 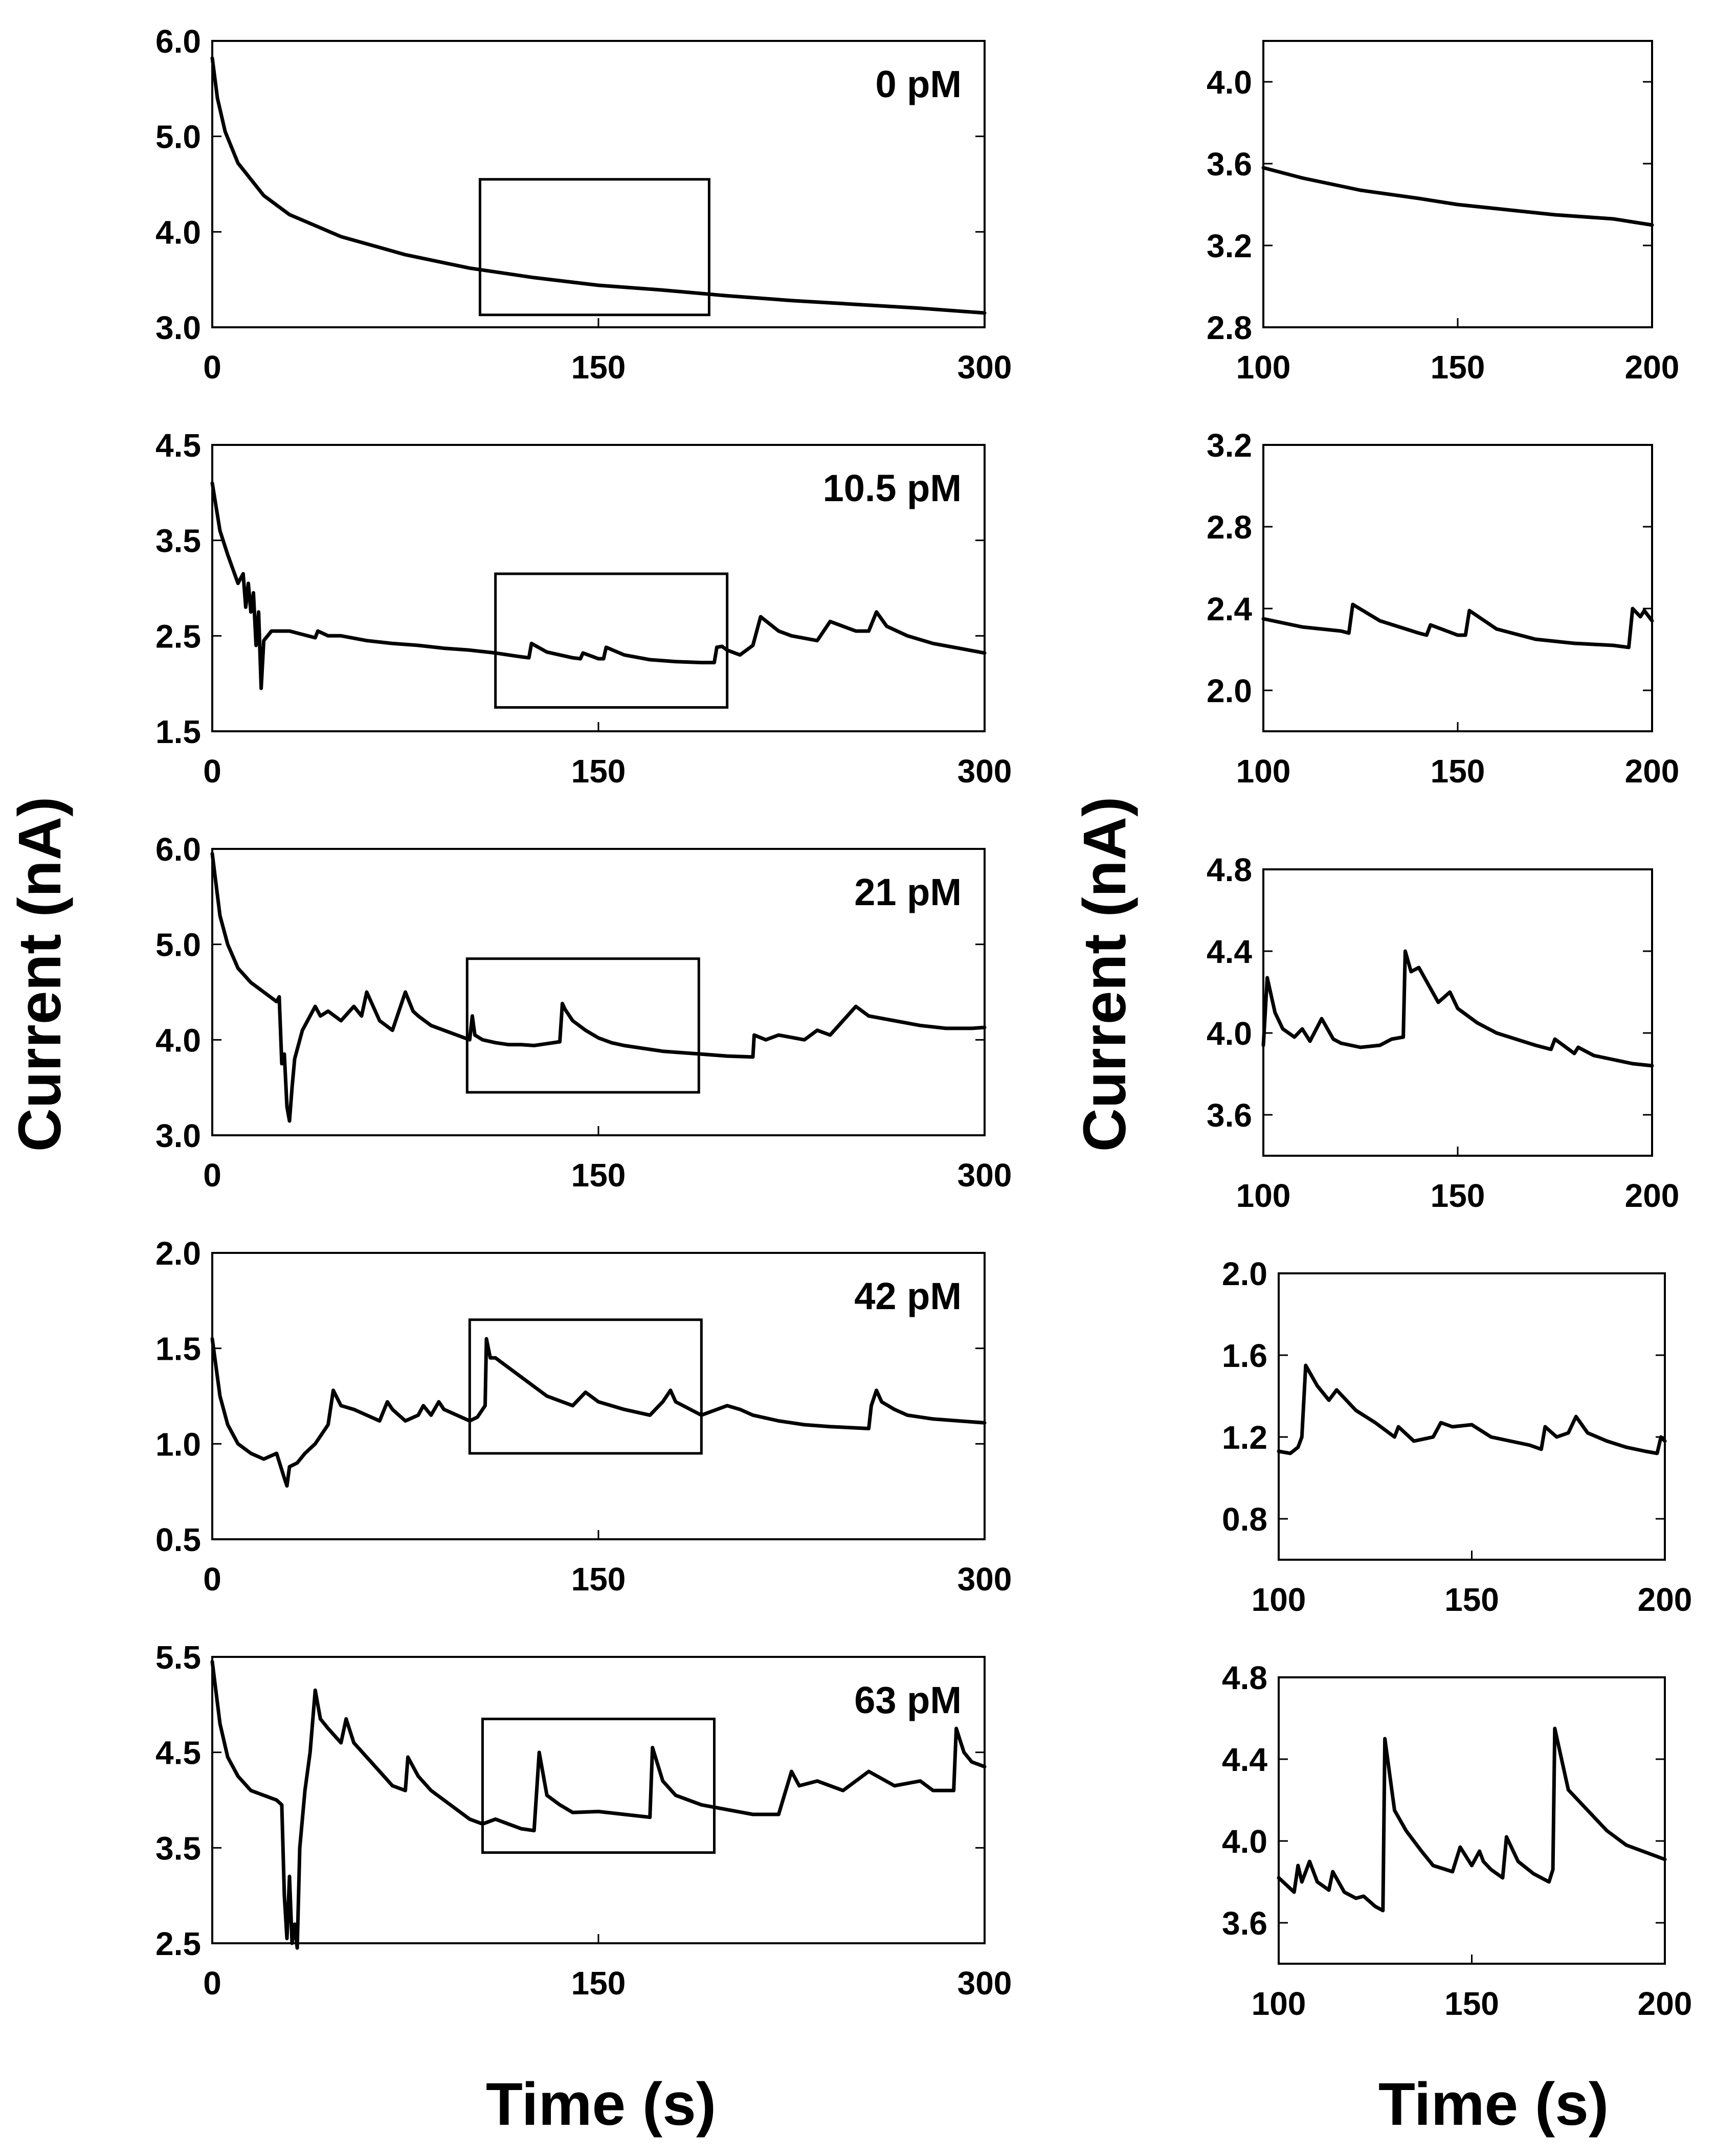 What do you see at coordinates (1472, 1409) in the screenshot?
I see `zoom-panel-3-trace` at bounding box center [1472, 1409].